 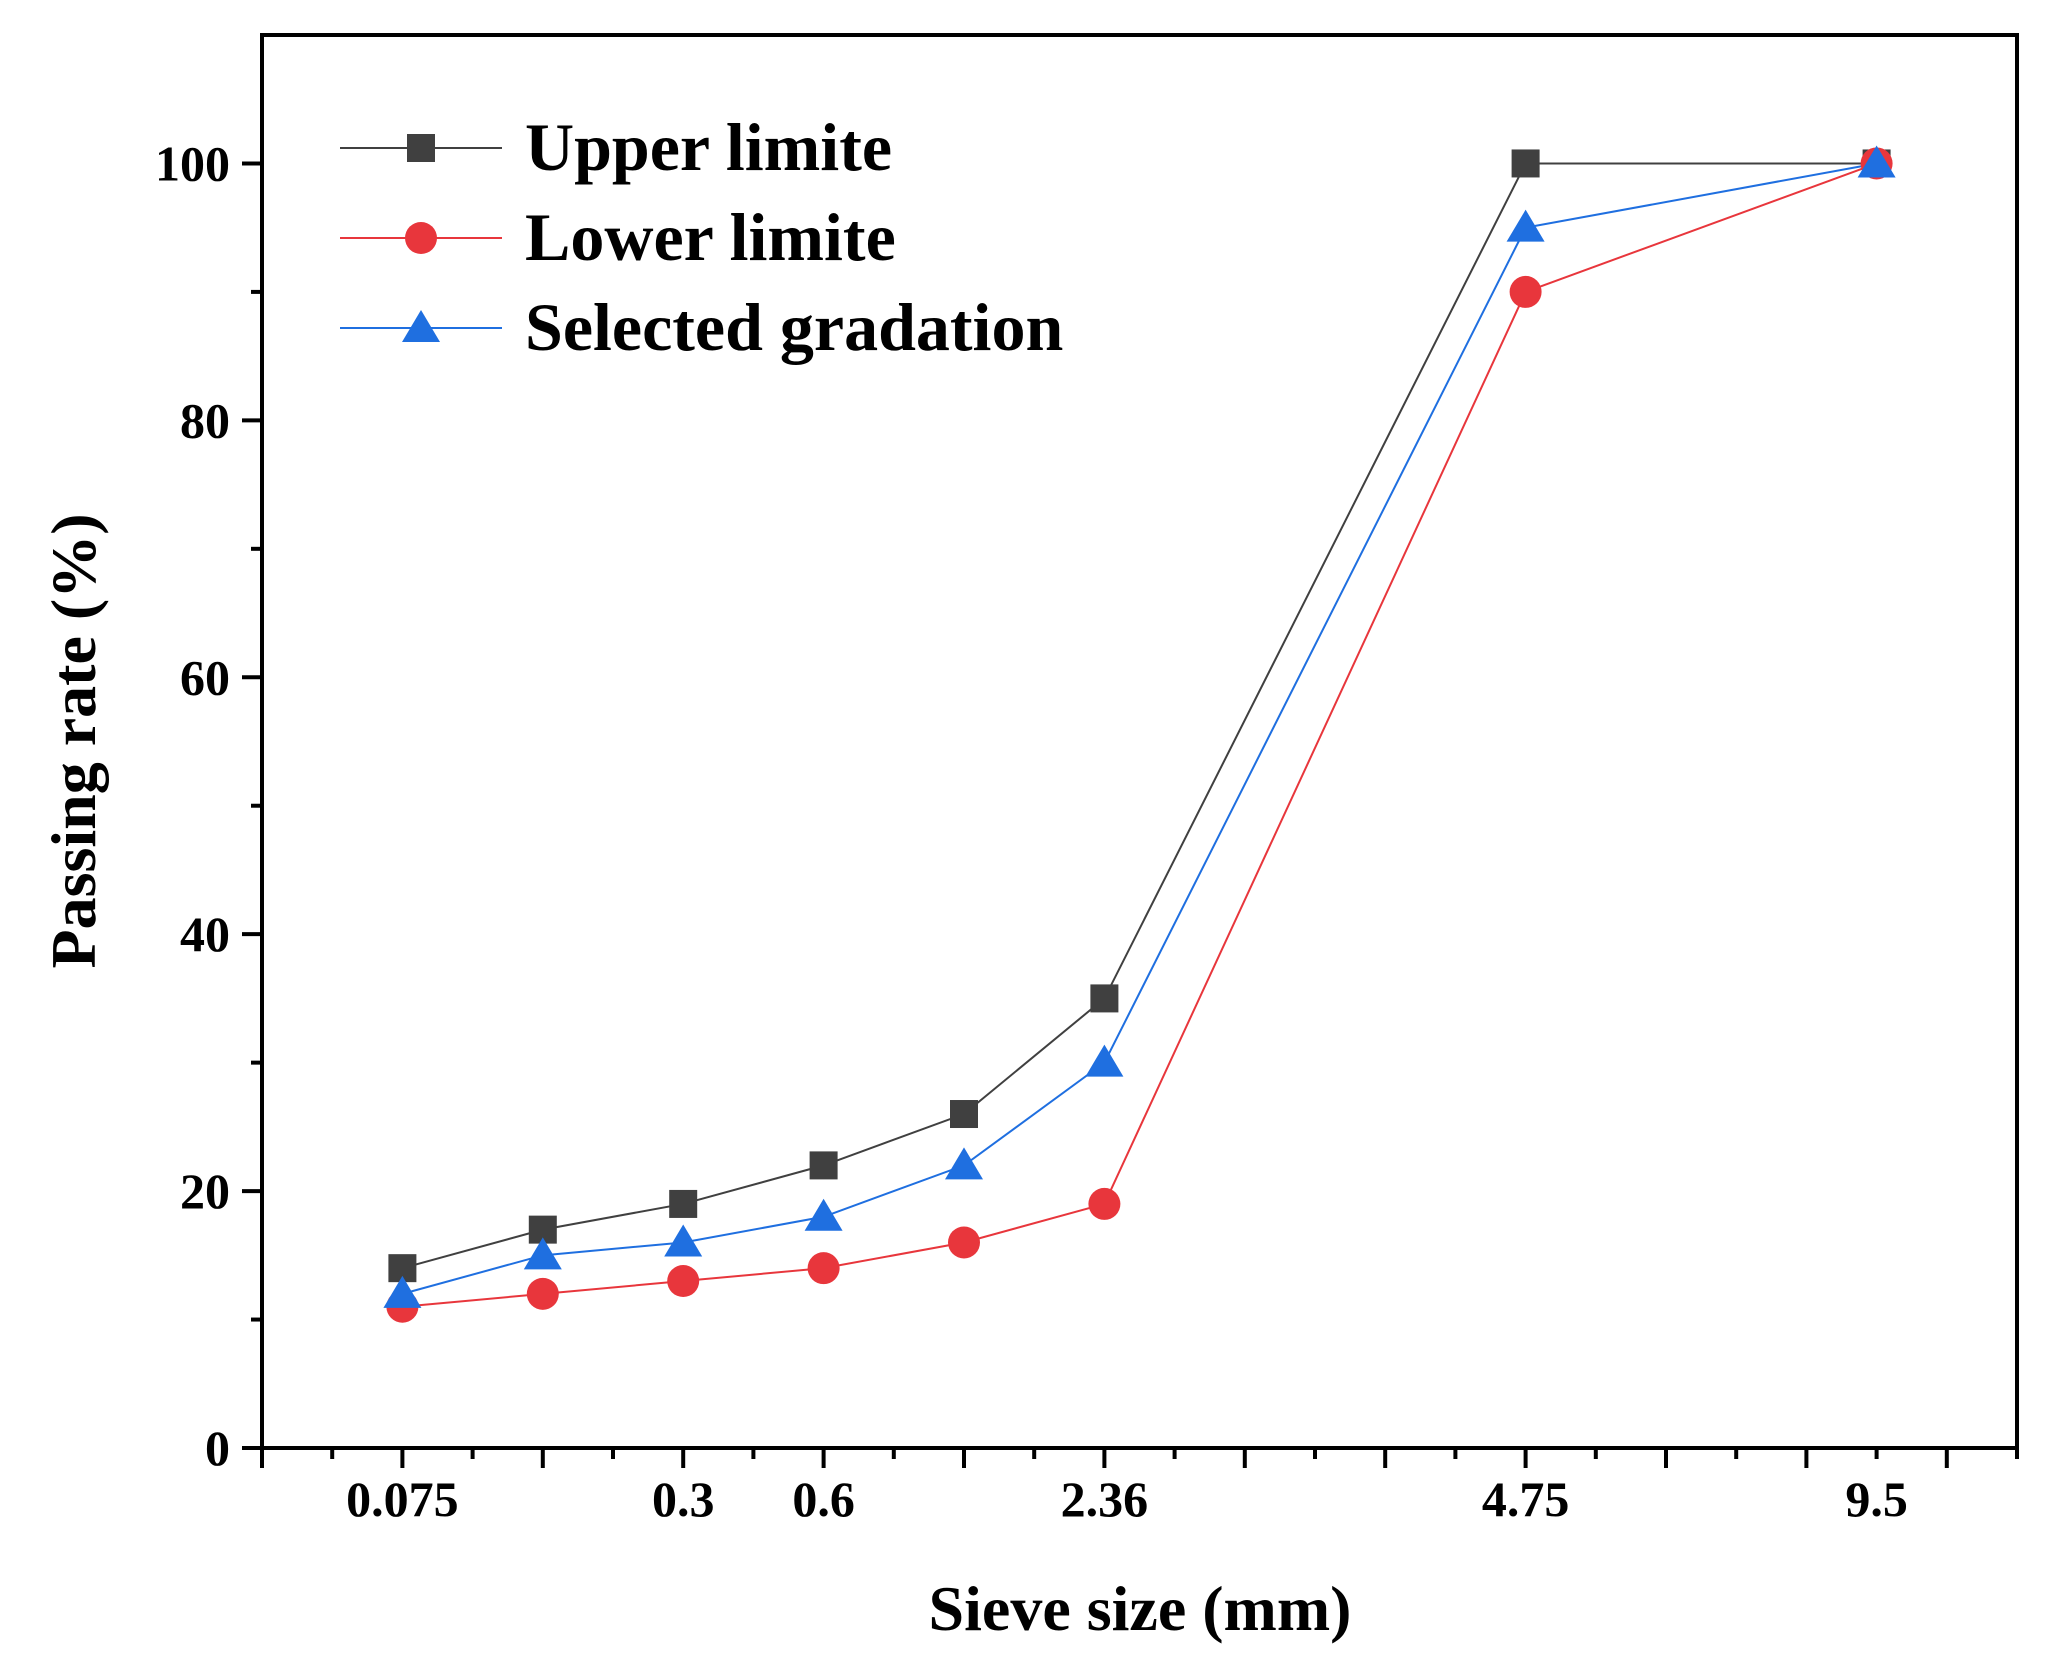 I want to click on x-tick-label: 4.75, so click(x=1526, y=1499).